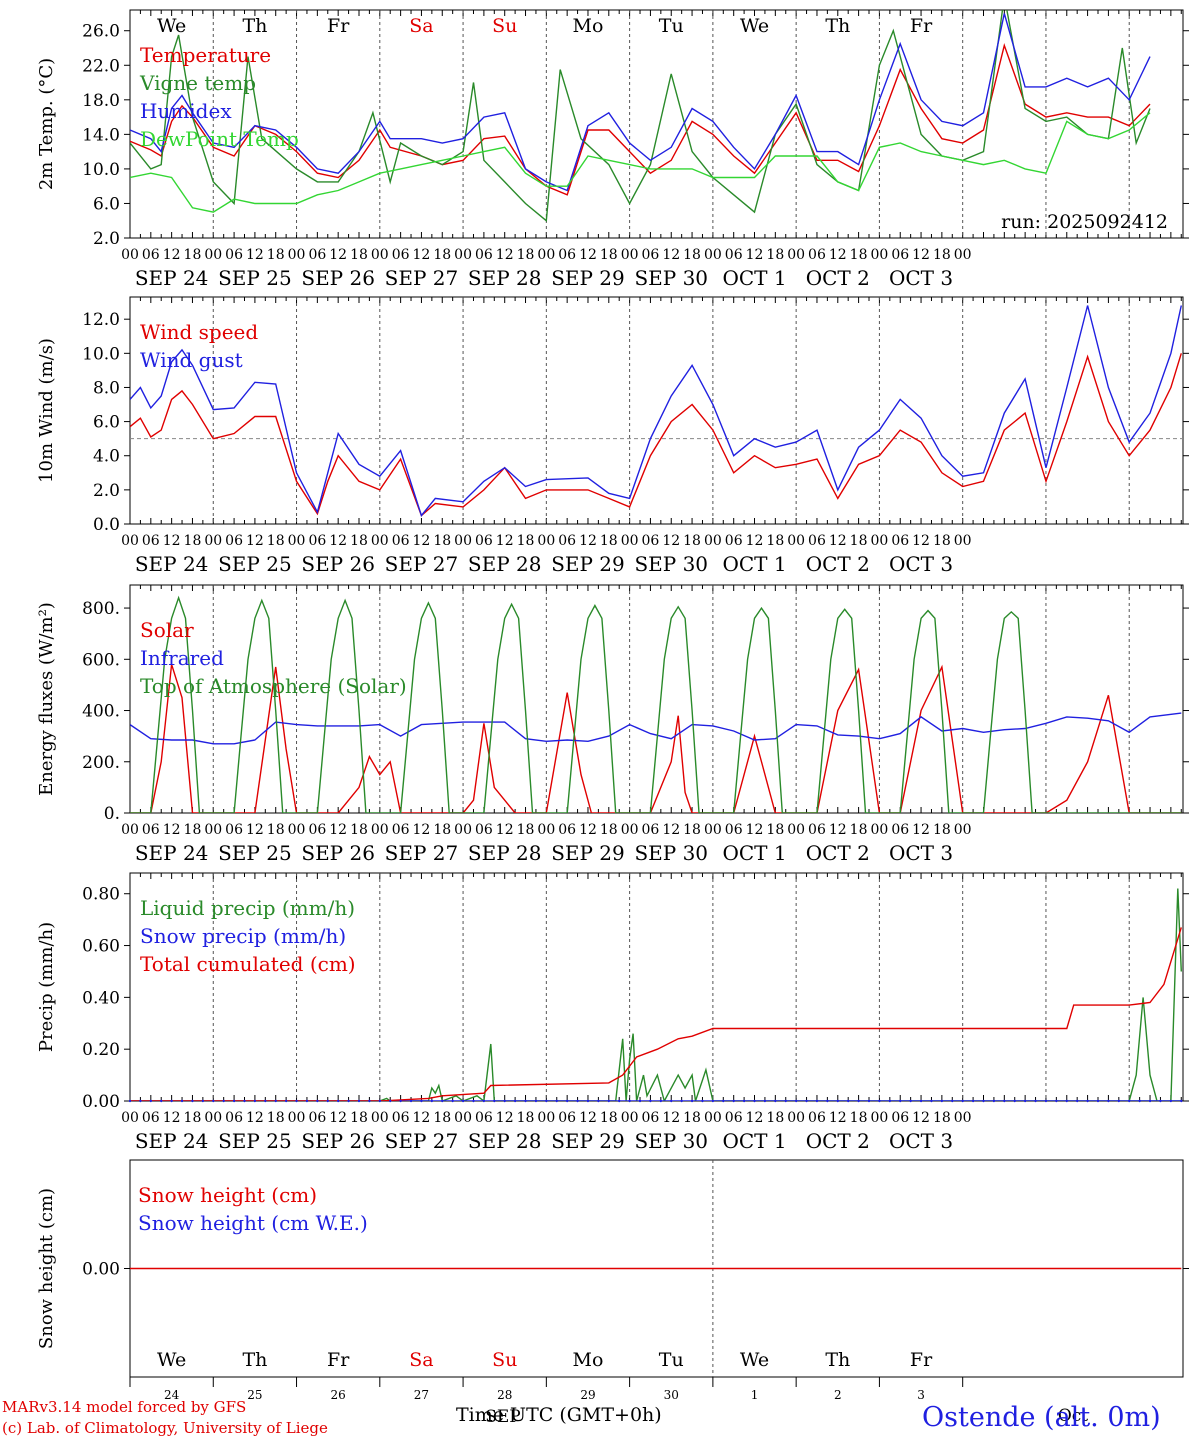  I want to click on weekday-label: Su, so click(504, 1360).